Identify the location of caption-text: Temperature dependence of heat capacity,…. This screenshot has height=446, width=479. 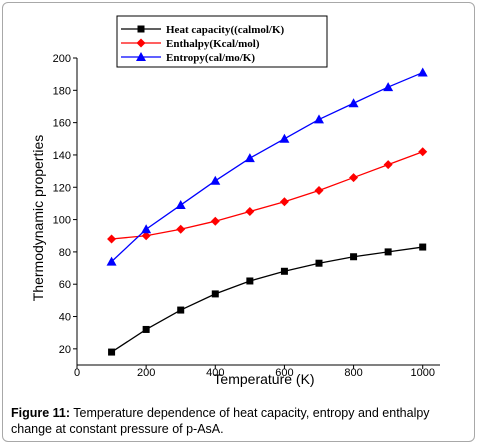
(220, 421).